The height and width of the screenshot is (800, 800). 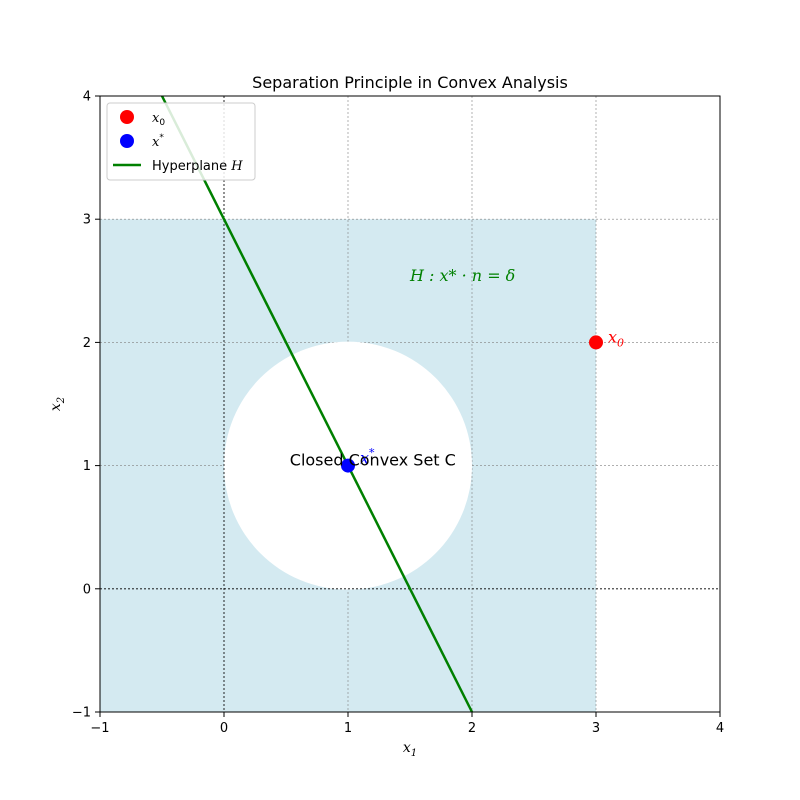 I want to click on y-tick-label: 4, so click(x=87, y=97).